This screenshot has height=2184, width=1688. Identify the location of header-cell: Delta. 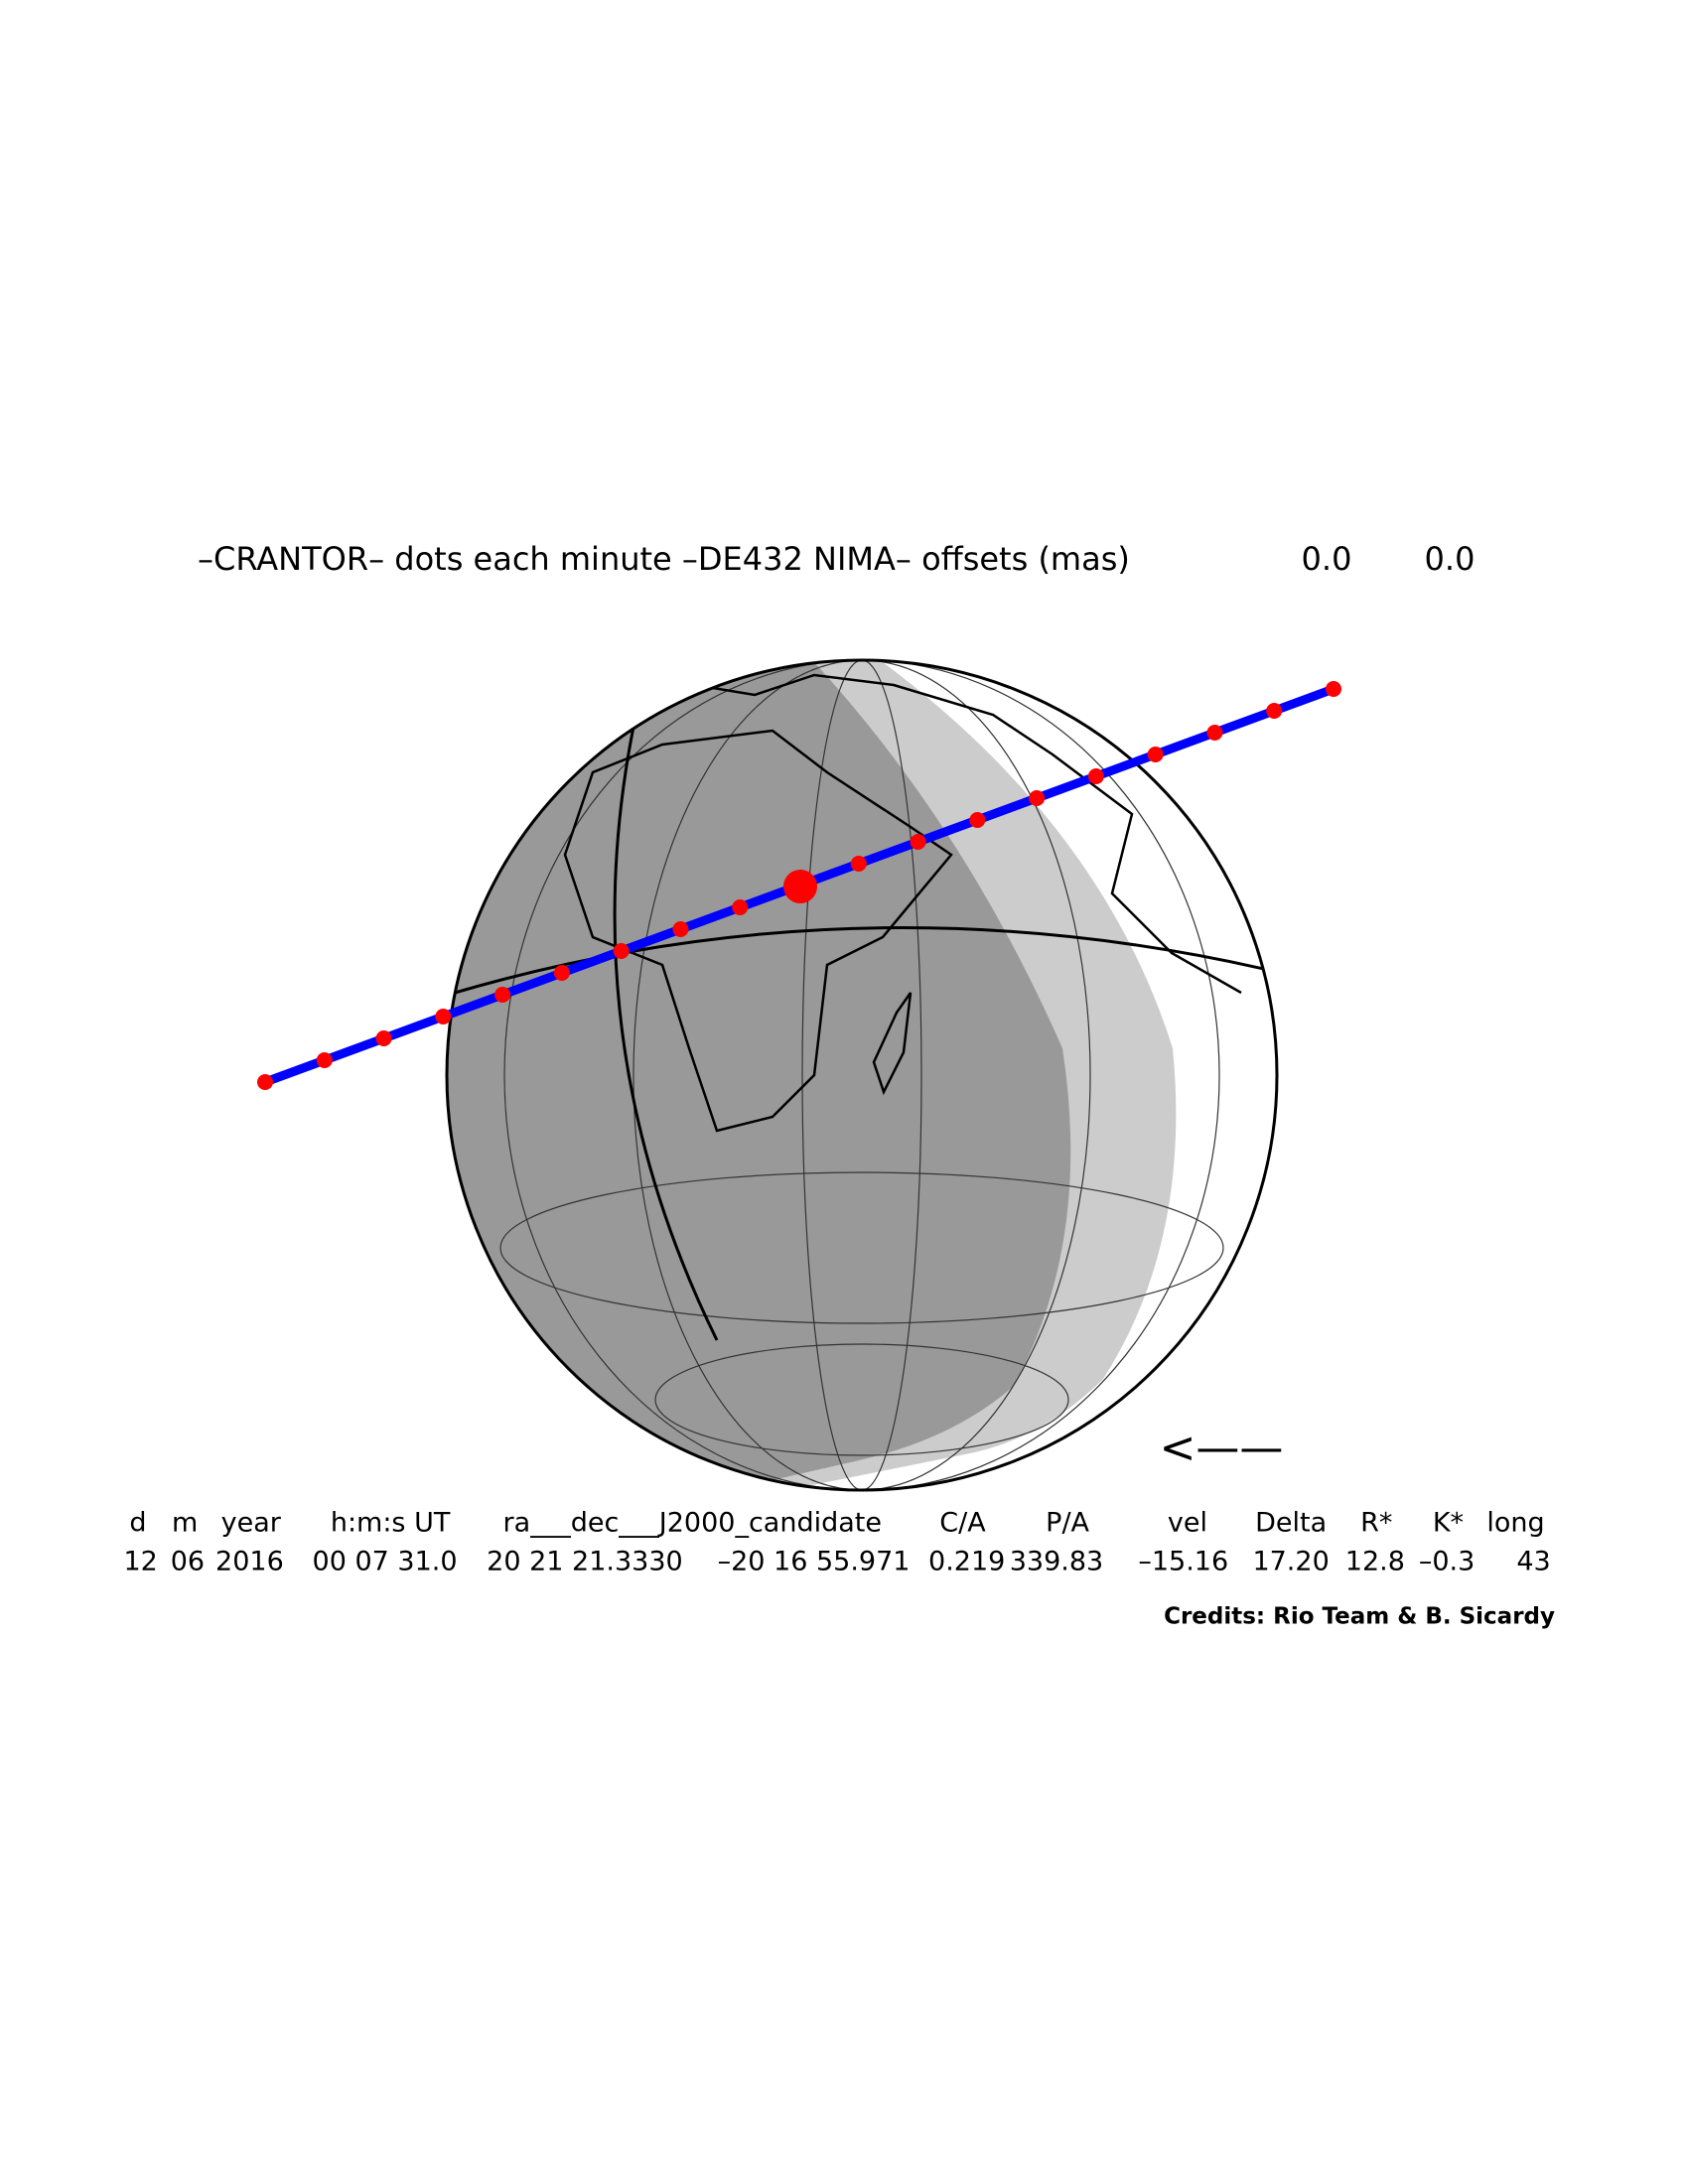
(1291, 1523).